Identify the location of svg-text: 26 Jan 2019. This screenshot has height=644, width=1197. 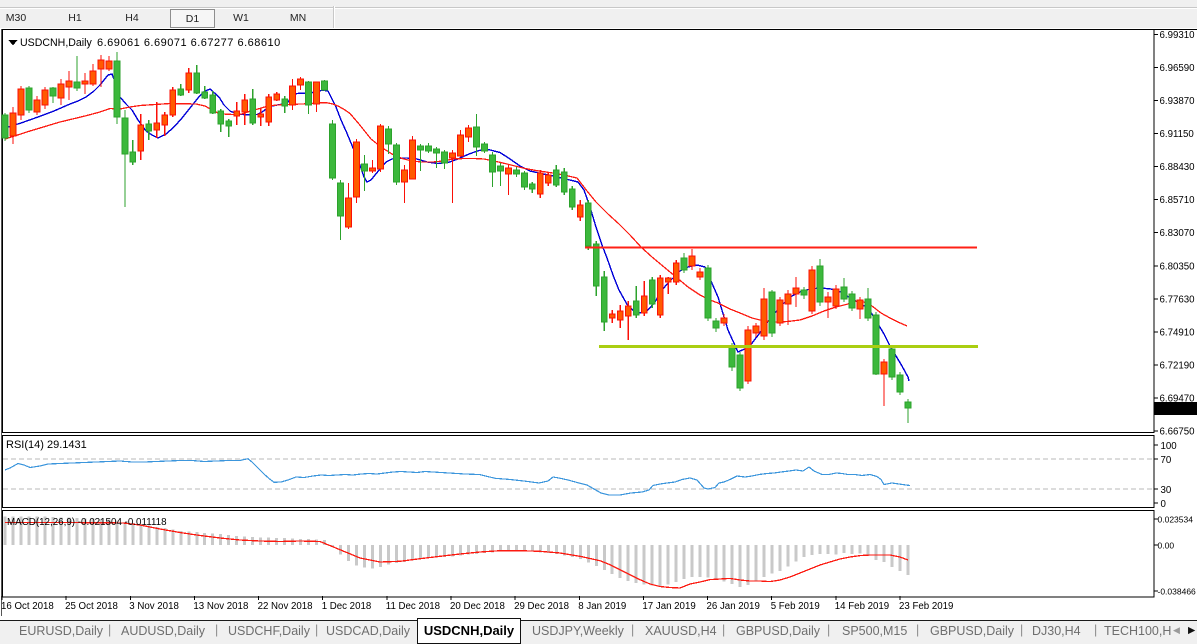
(733, 606).